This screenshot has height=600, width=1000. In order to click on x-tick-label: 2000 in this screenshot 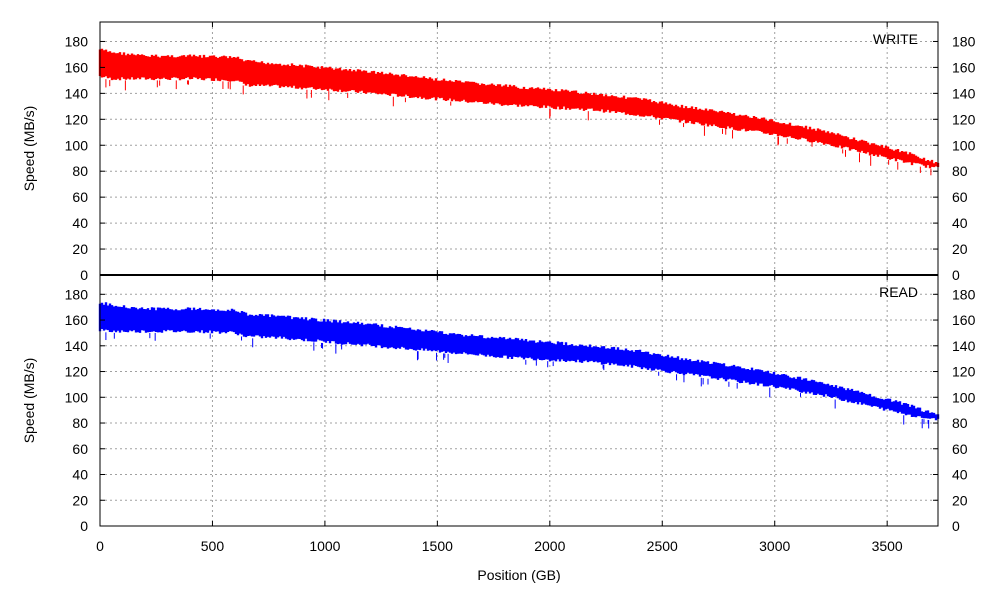, I will do `click(549, 546)`.